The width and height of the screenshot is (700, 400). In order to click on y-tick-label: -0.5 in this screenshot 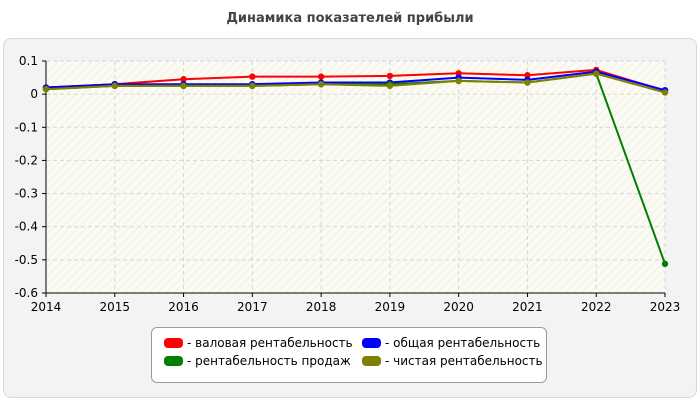, I will do `click(26, 260)`.